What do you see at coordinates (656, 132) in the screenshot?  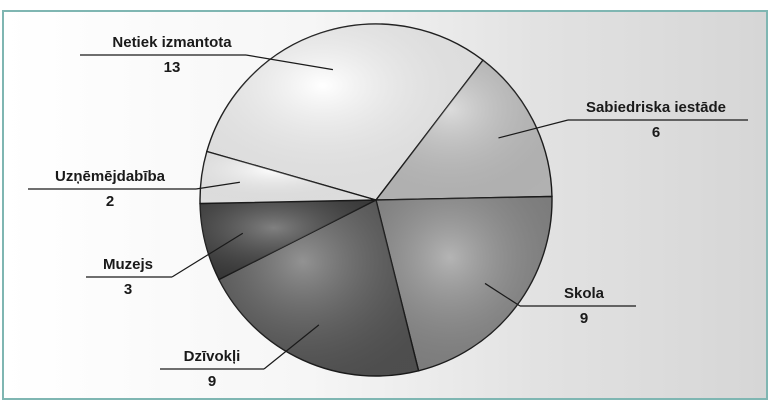 I see `slice-value-2: 6` at bounding box center [656, 132].